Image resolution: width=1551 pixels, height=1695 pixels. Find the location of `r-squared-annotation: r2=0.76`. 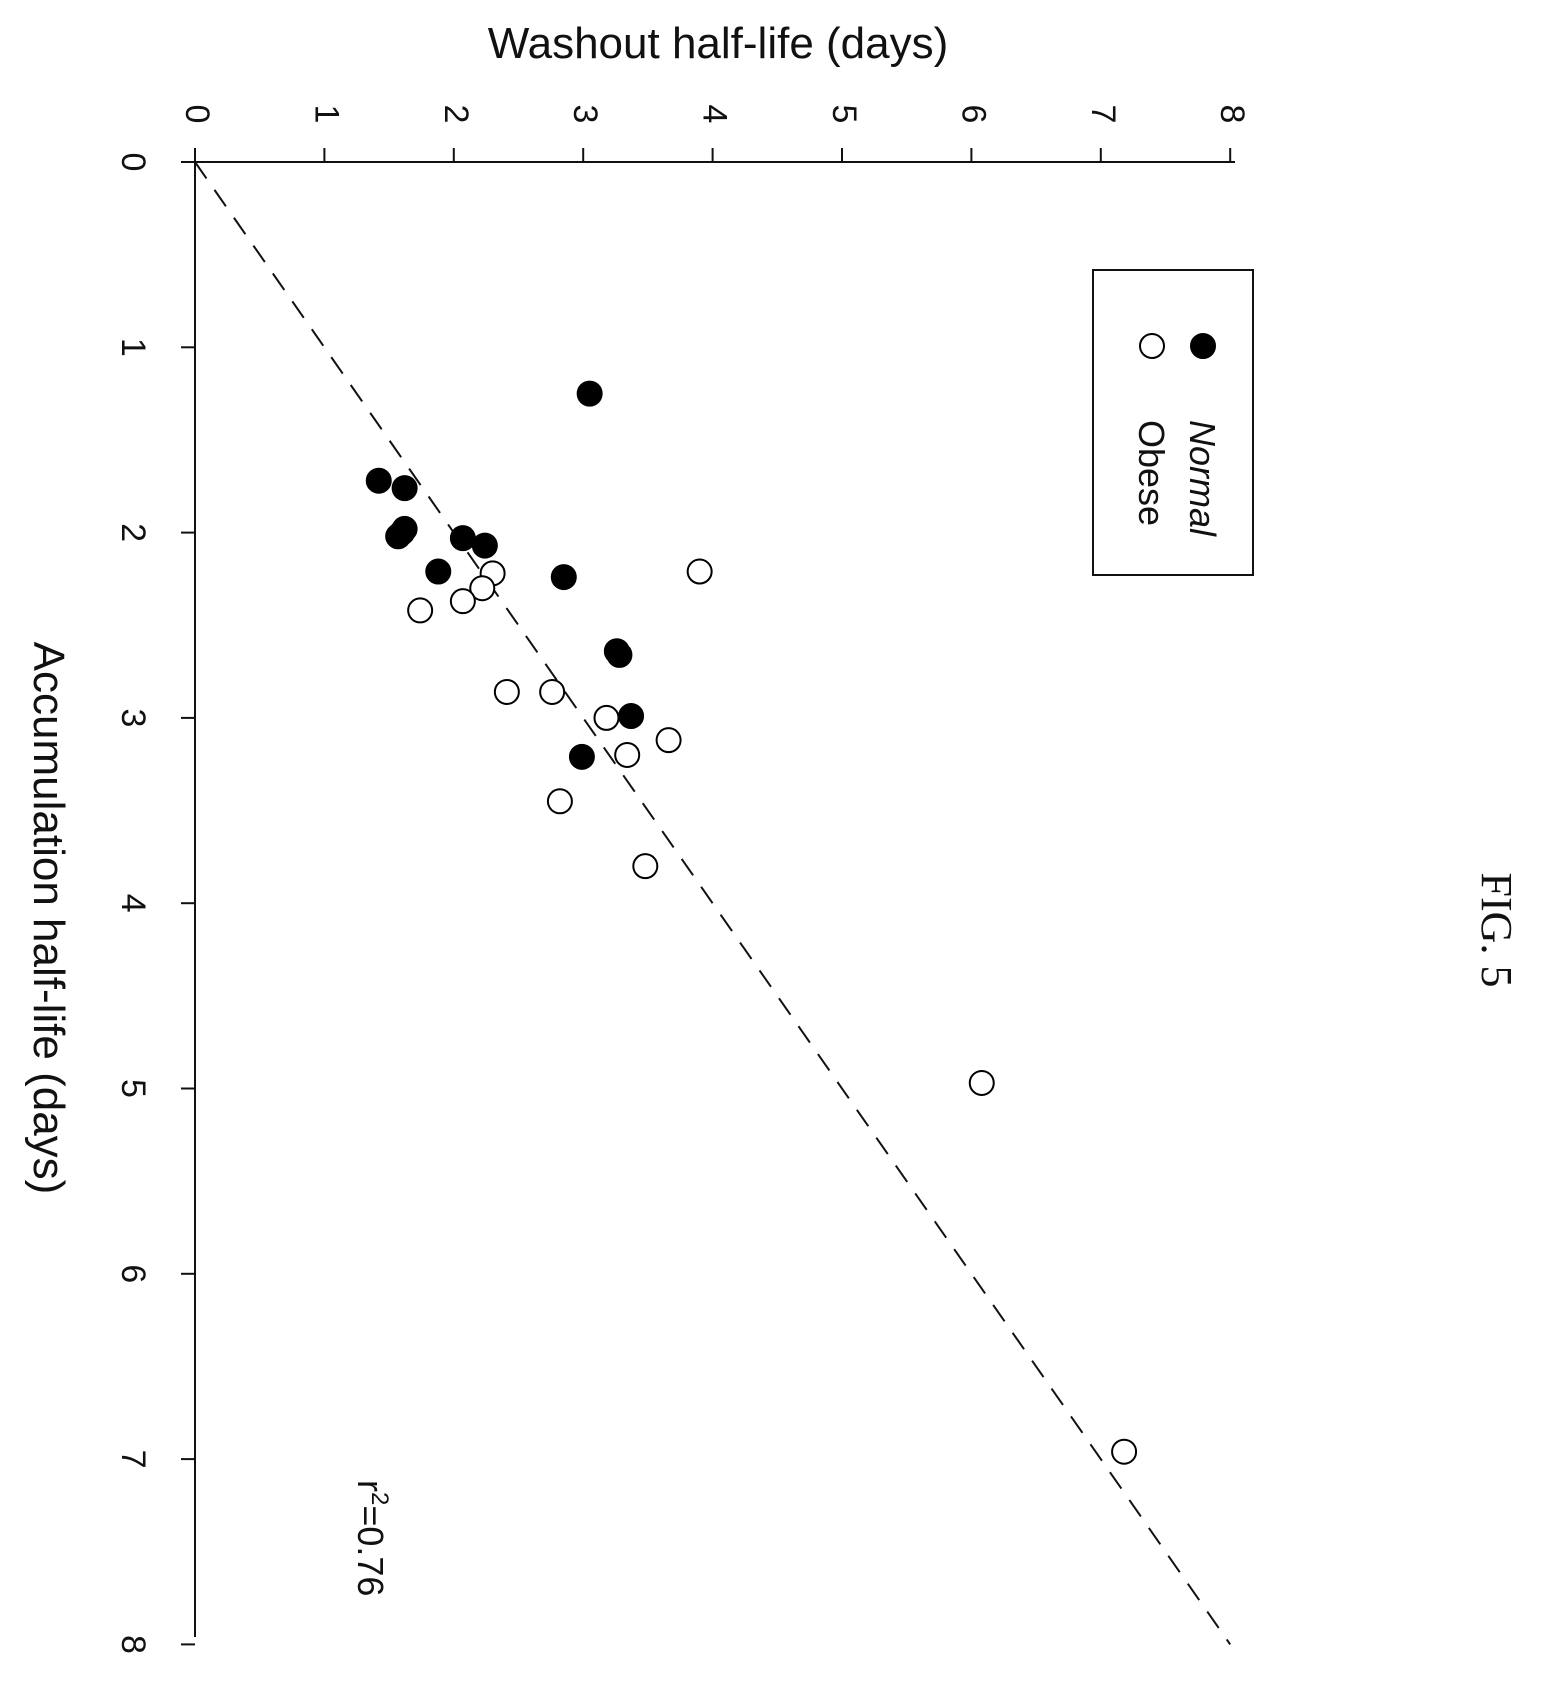

r-squared-annotation: r2=0.76 is located at coordinates (371, 1538).